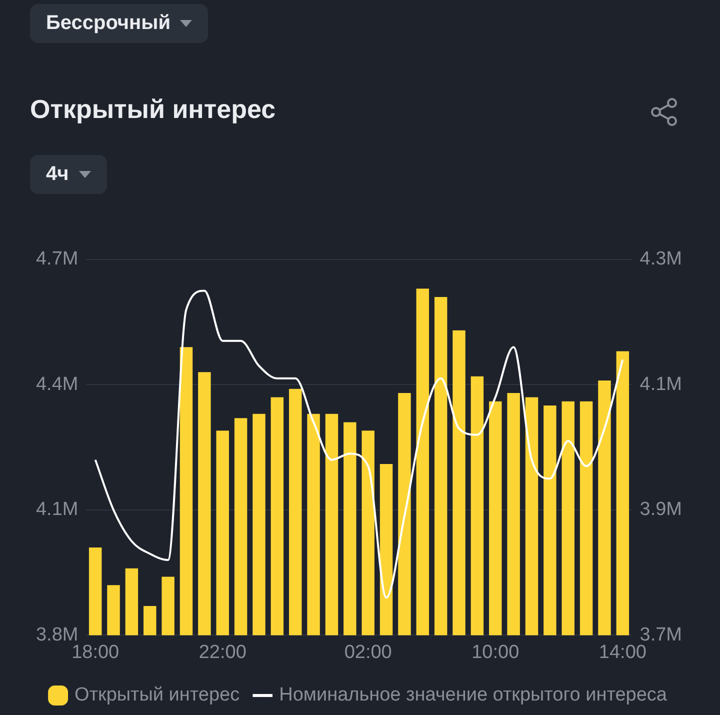  Describe the element at coordinates (57, 174) in the screenshot. I see `text: 4ч` at that location.